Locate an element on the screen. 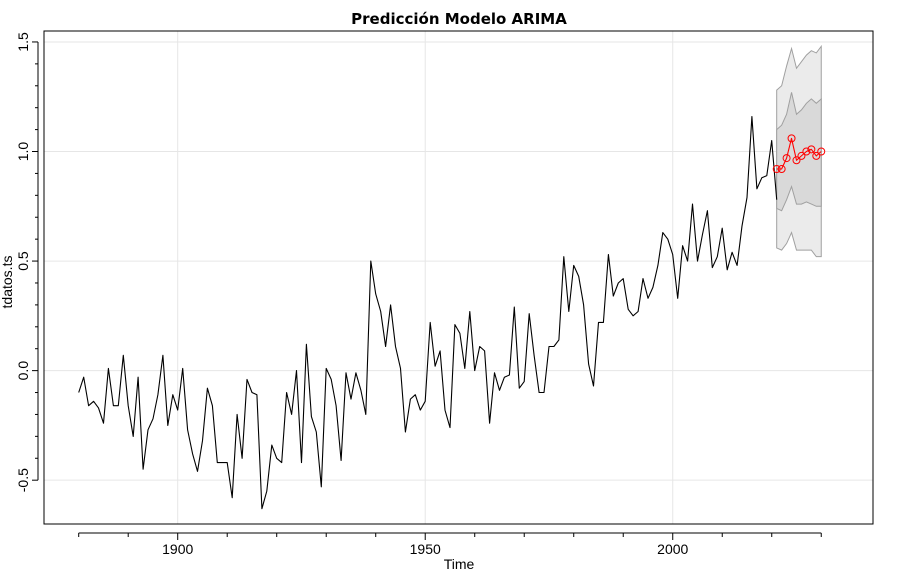  y-tick-label-1: 0.0 is located at coordinates (23, 371).